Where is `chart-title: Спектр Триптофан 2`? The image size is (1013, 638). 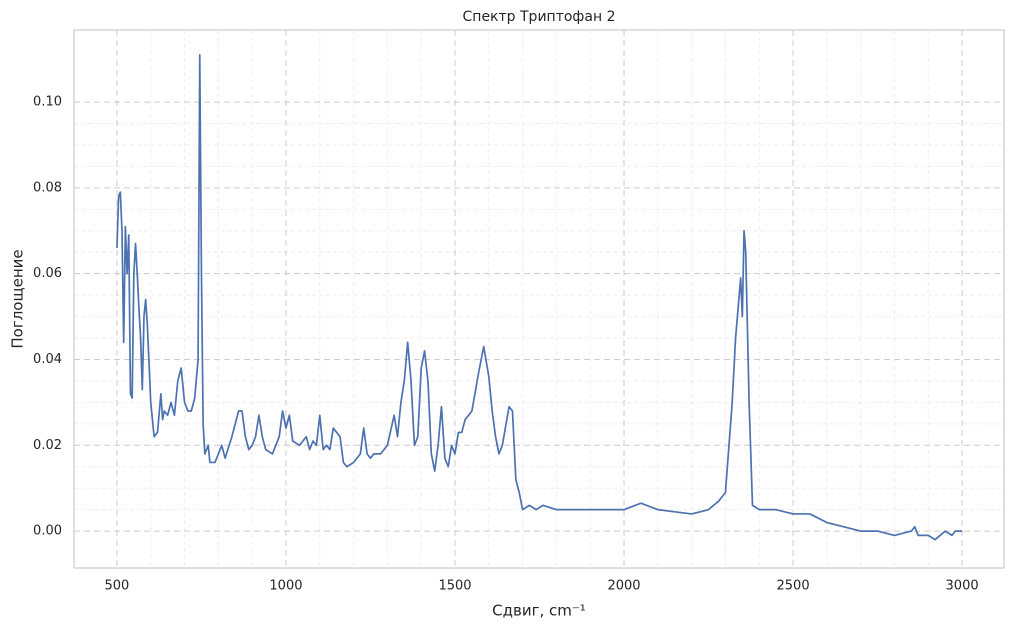
chart-title: Спектр Триптофан 2 is located at coordinates (539, 17).